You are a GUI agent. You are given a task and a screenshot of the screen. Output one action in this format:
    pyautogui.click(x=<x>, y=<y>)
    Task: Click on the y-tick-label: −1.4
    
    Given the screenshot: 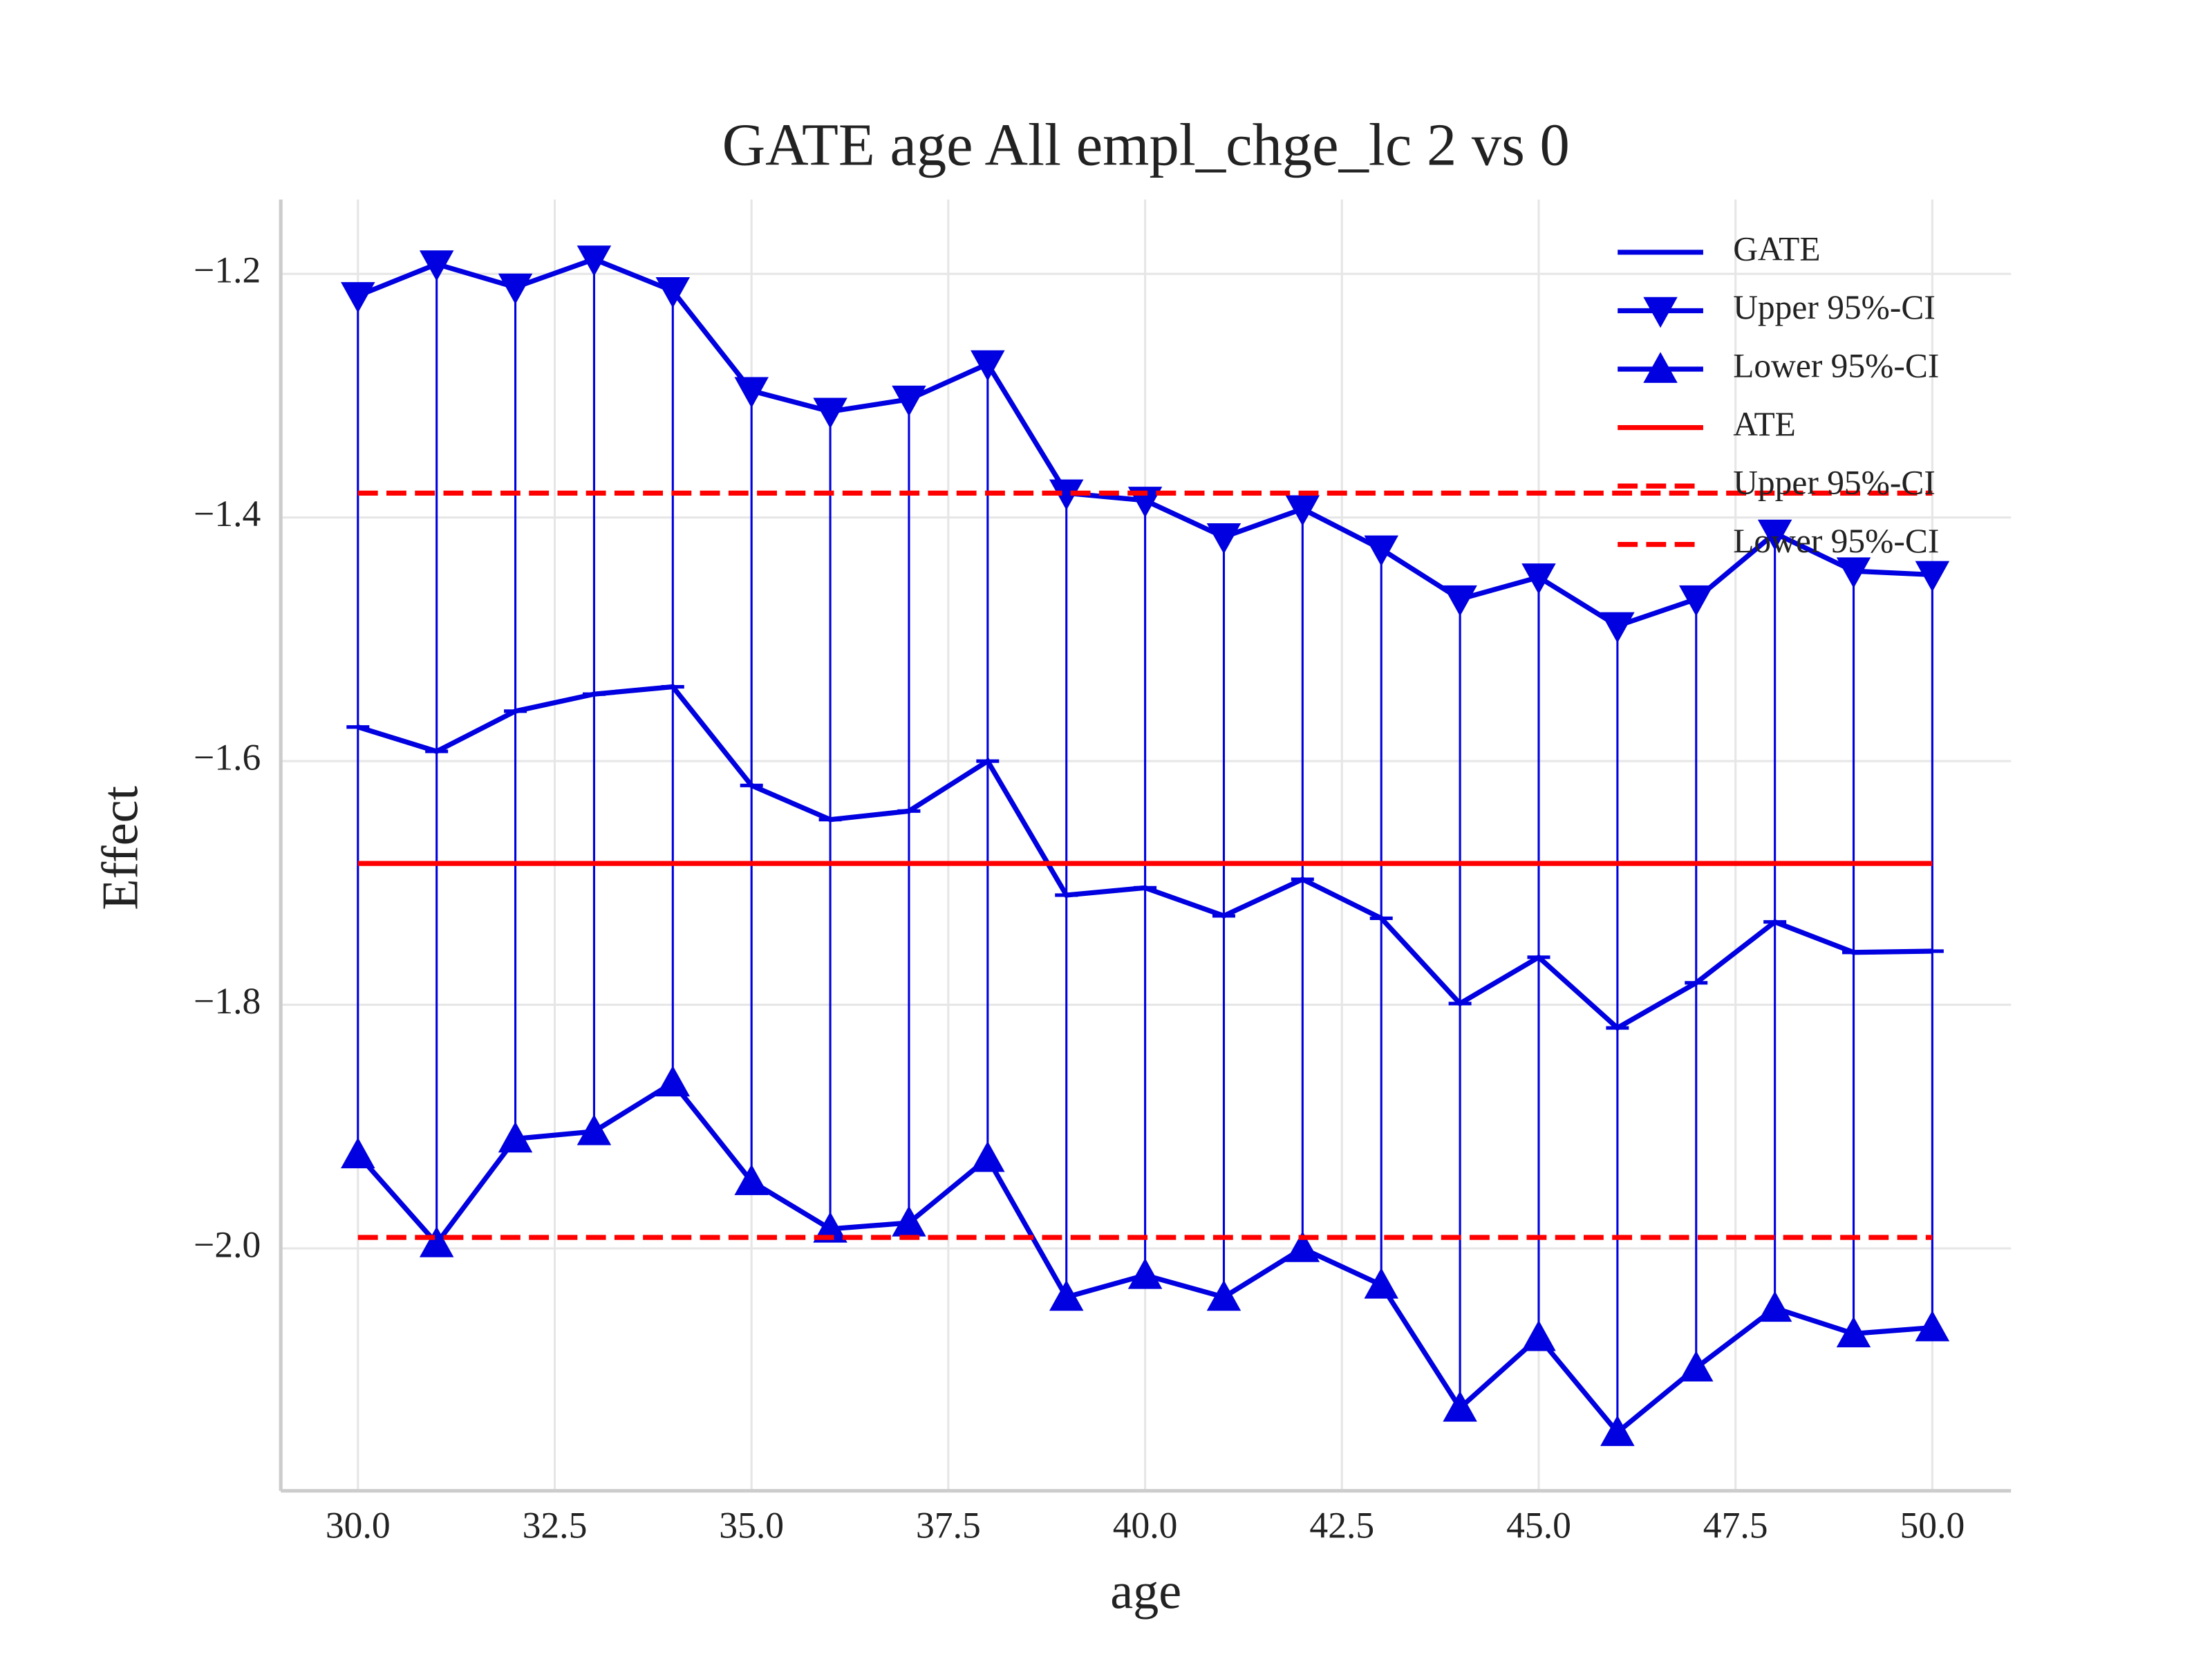 What is the action you would take?
    pyautogui.click(x=228, y=513)
    